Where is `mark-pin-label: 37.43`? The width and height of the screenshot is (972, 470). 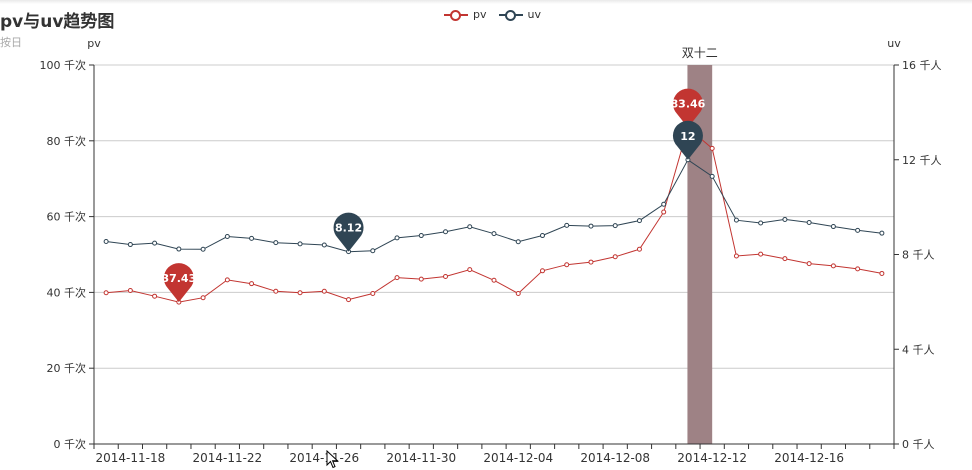
mark-pin-label: 37.43 is located at coordinates (178, 278).